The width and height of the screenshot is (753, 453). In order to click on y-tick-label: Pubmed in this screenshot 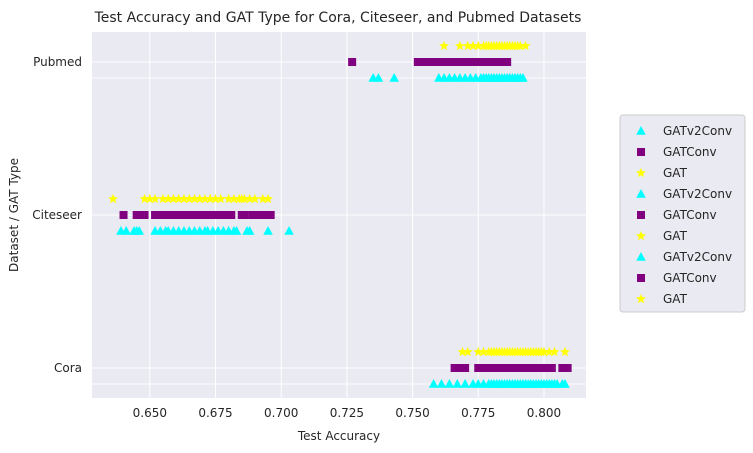, I will do `click(57, 62)`.